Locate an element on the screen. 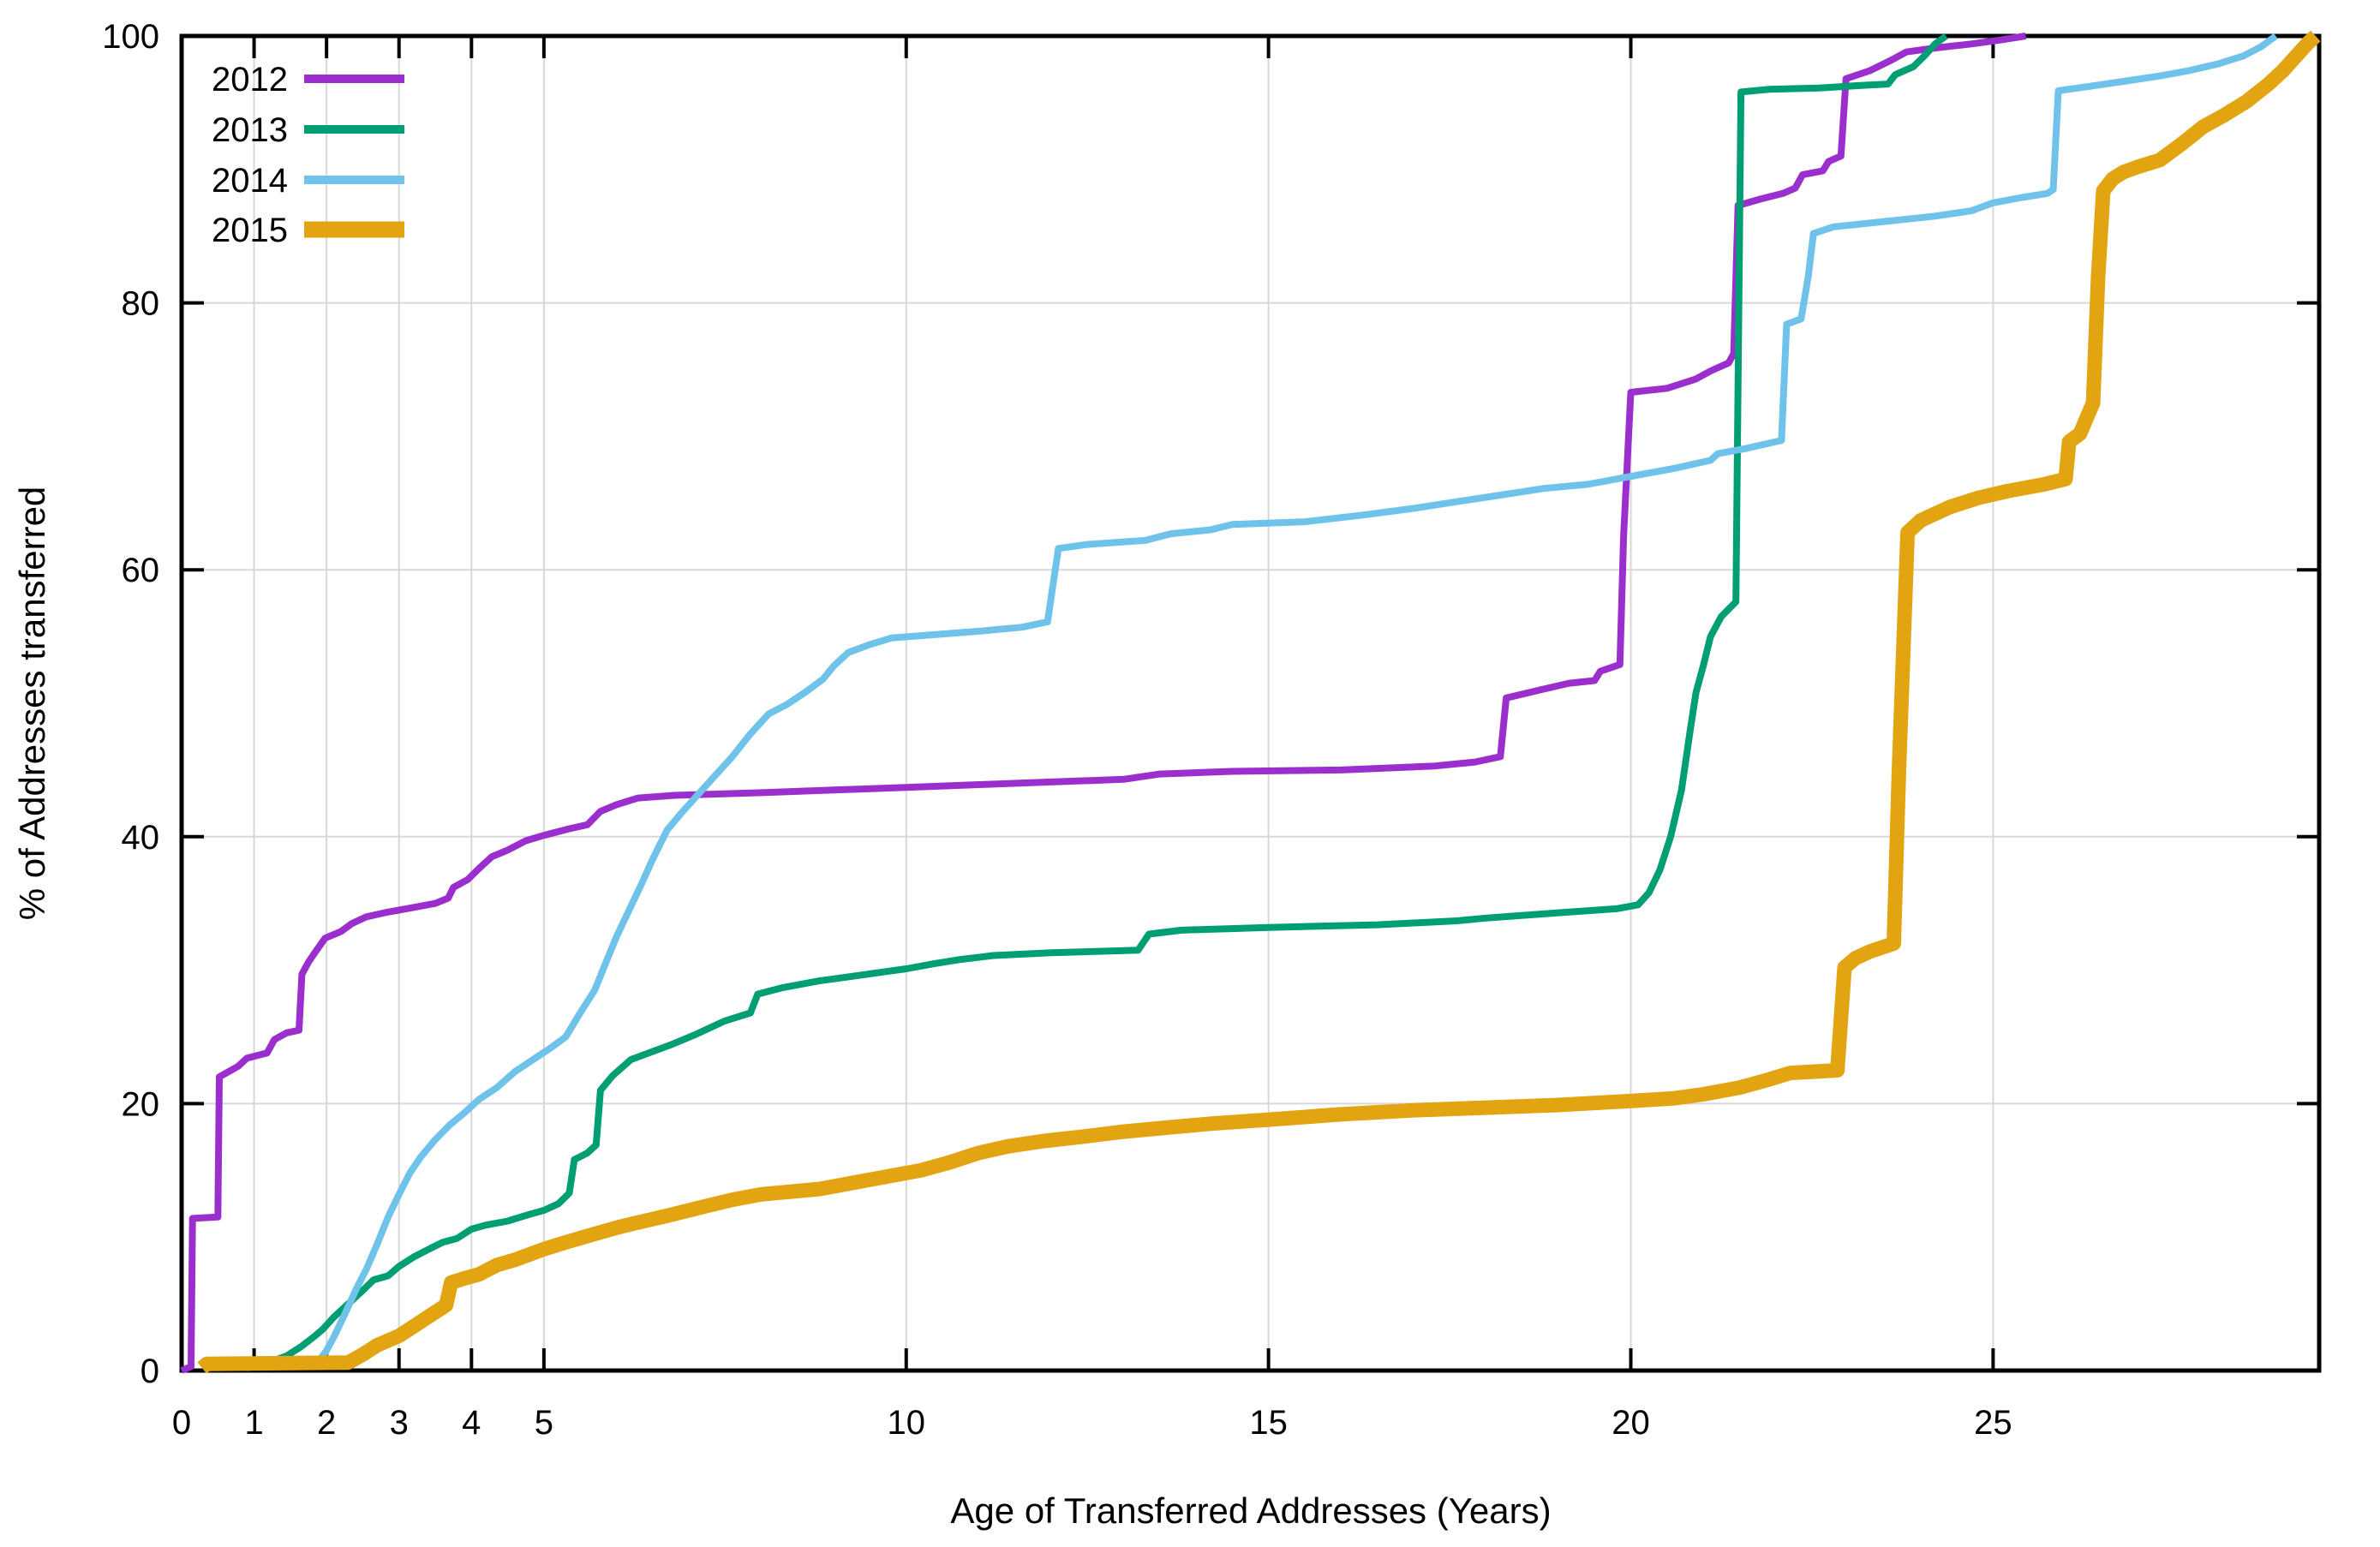 The width and height of the screenshot is (2380, 1547). x-tick-label-4: 4 is located at coordinates (471, 1423).